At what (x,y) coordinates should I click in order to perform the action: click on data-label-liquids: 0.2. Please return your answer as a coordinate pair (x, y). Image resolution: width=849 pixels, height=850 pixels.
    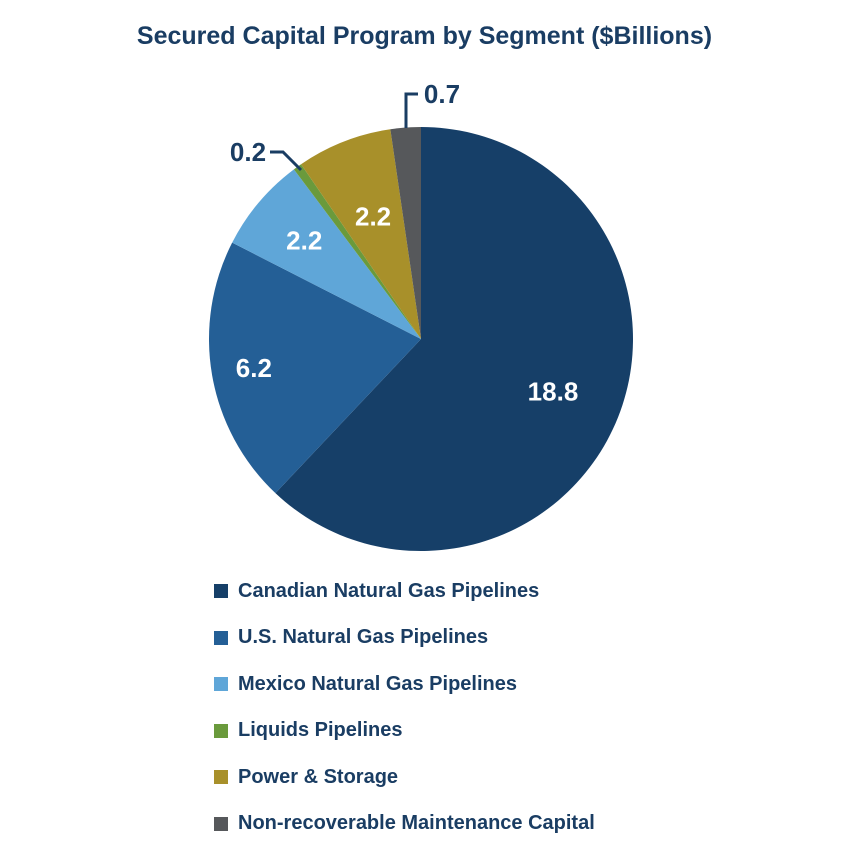
    Looking at the image, I should click on (248, 152).